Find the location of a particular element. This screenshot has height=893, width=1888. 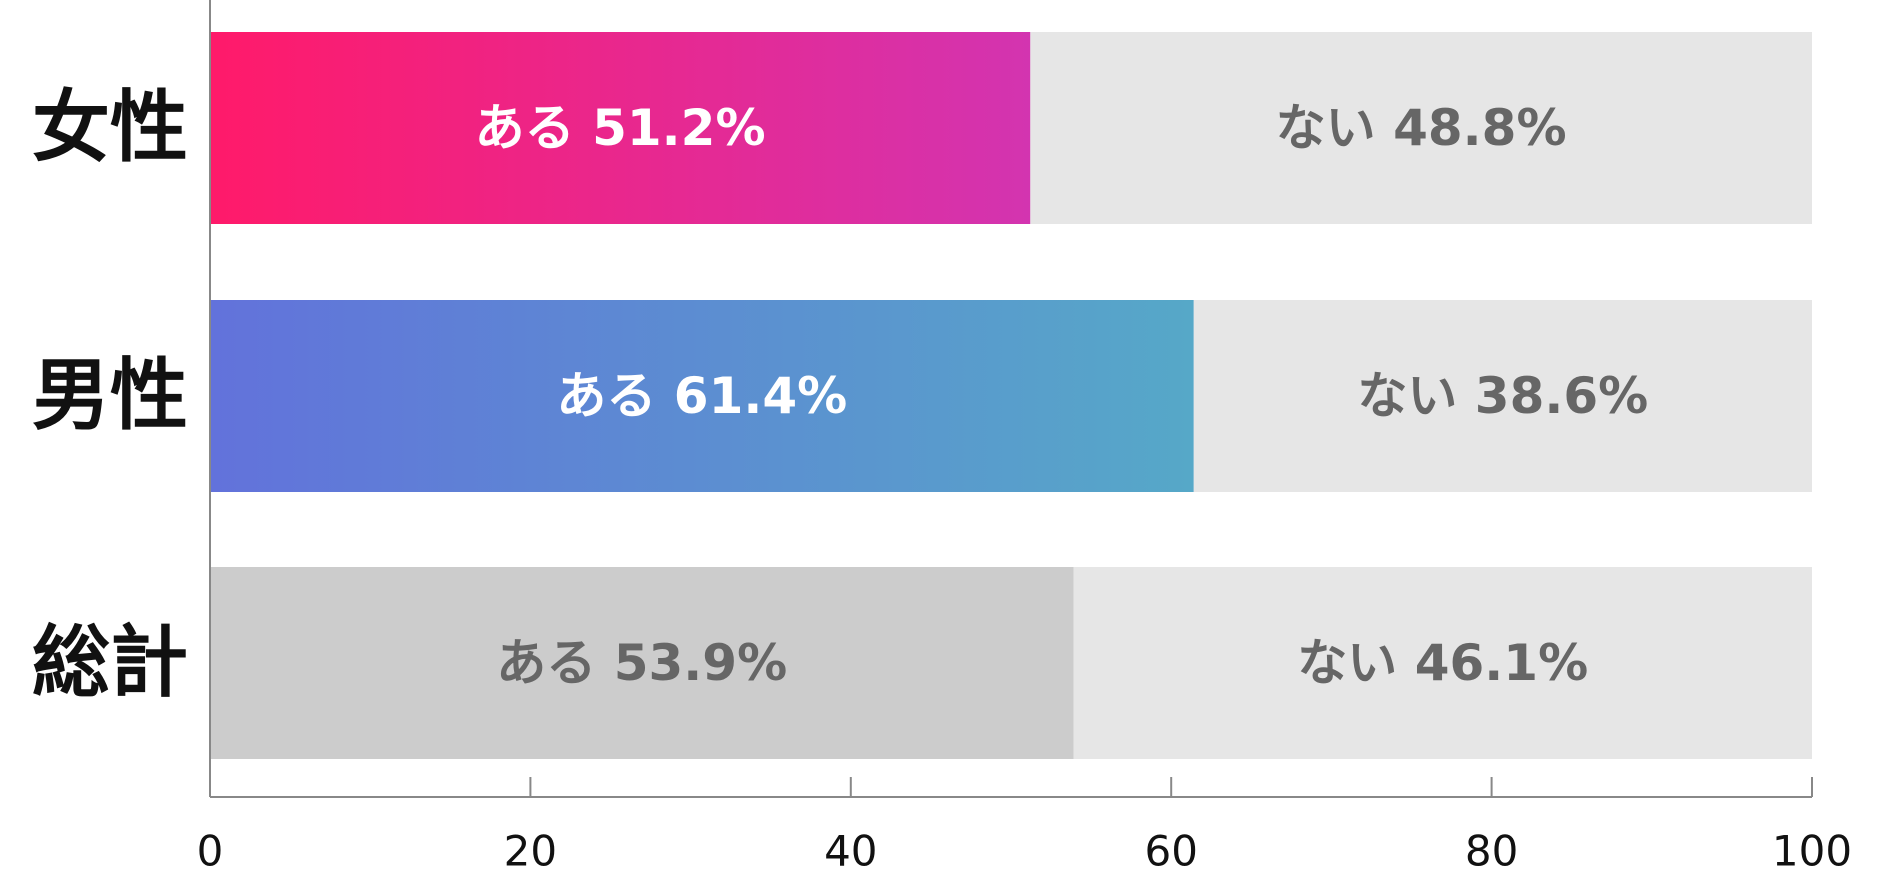

bar-female-nai is located at coordinates (1421, 128).